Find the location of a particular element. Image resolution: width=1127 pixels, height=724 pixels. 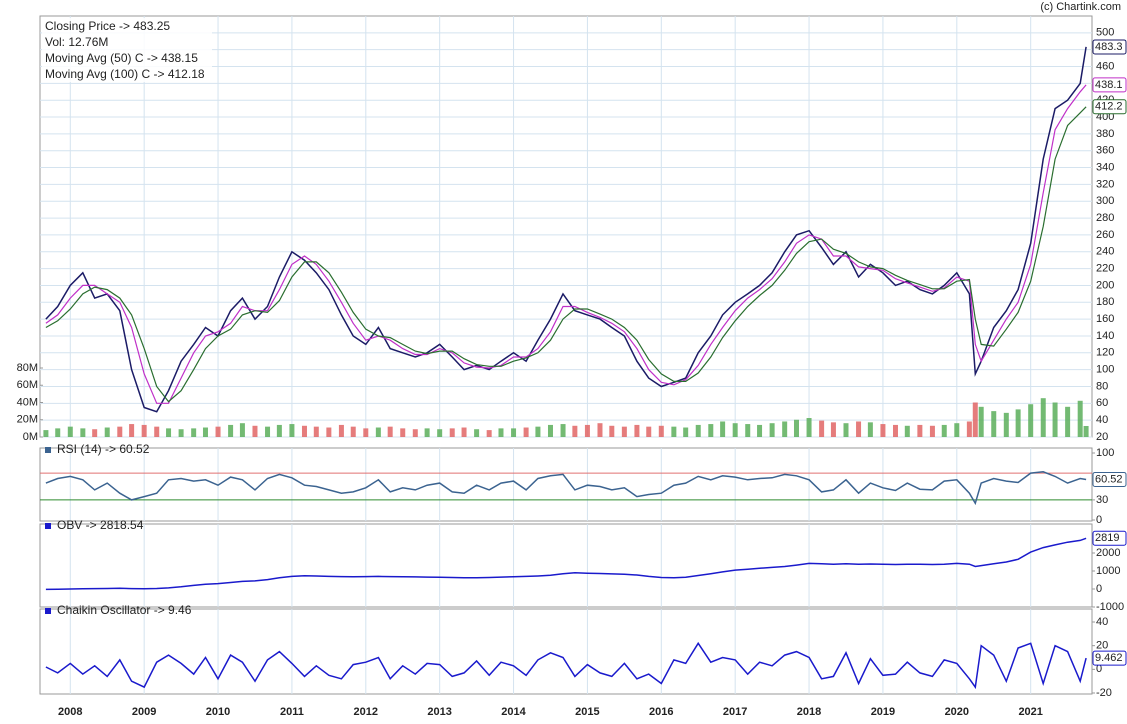

x-tick-label: 2019 is located at coordinates (883, 712).